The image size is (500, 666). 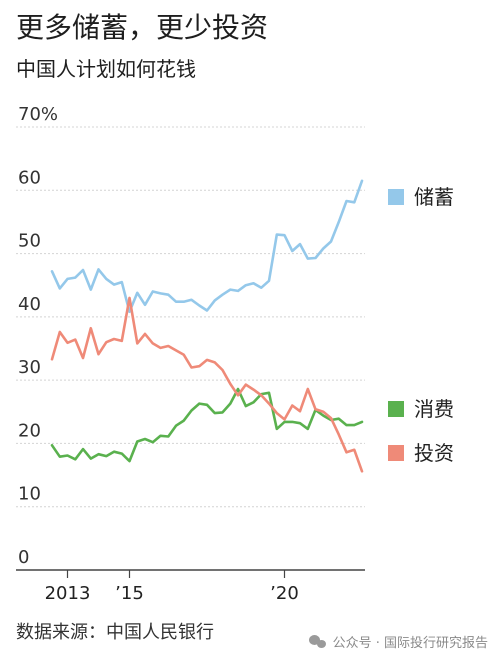 I want to click on legend-label: 消费, so click(x=434, y=409).